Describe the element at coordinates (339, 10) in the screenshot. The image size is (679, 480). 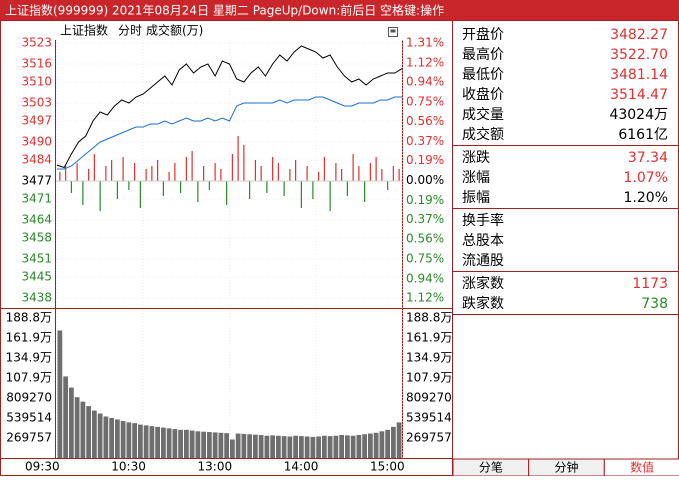
I see `title-bar` at that location.